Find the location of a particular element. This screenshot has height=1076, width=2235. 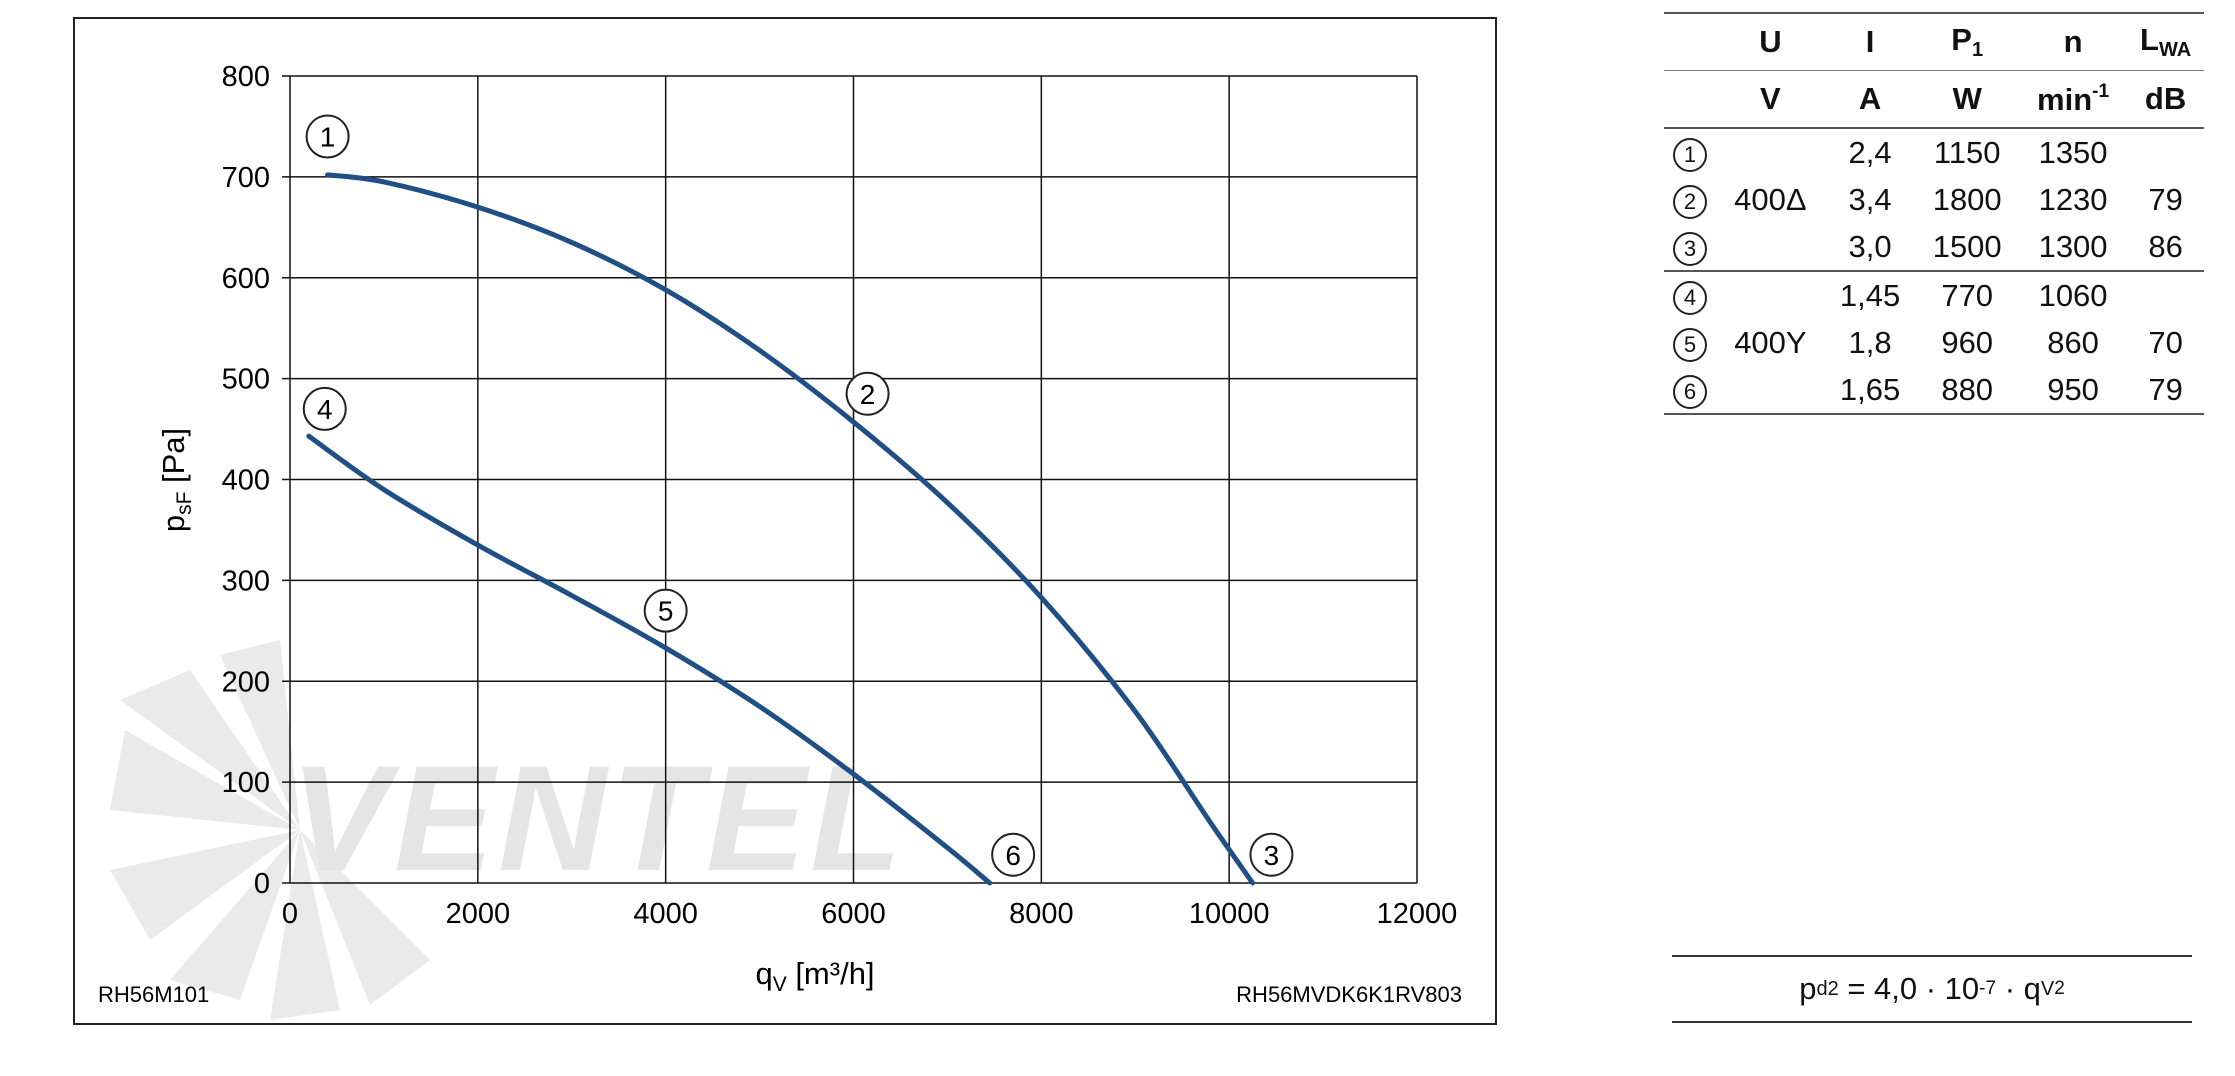

y-tick-label: 600 is located at coordinates (246, 279).